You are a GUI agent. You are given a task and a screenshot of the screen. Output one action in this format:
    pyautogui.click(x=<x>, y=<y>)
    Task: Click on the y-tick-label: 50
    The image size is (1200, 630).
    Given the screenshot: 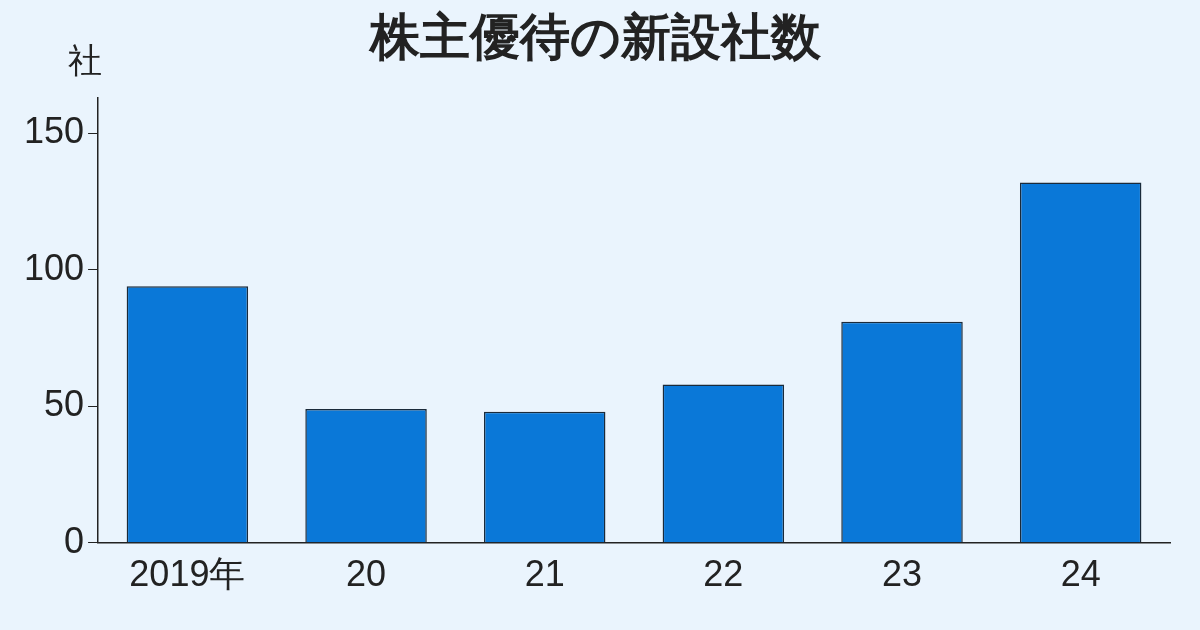 What is the action you would take?
    pyautogui.click(x=64, y=404)
    